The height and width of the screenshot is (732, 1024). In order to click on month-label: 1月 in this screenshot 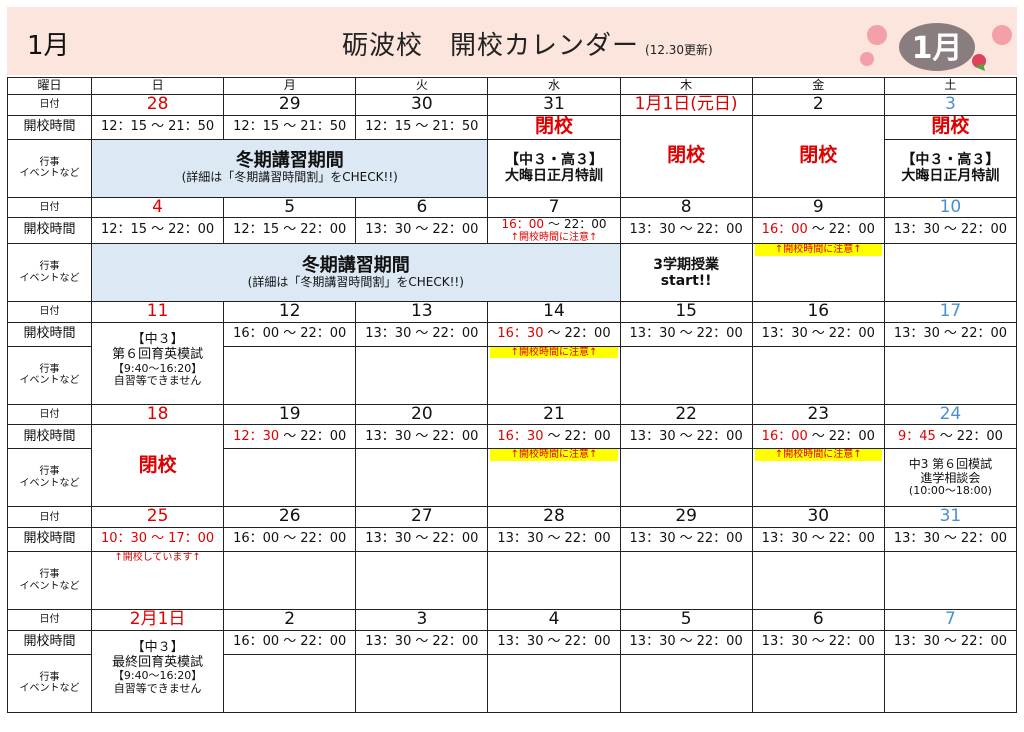, I will do `click(48, 46)`.